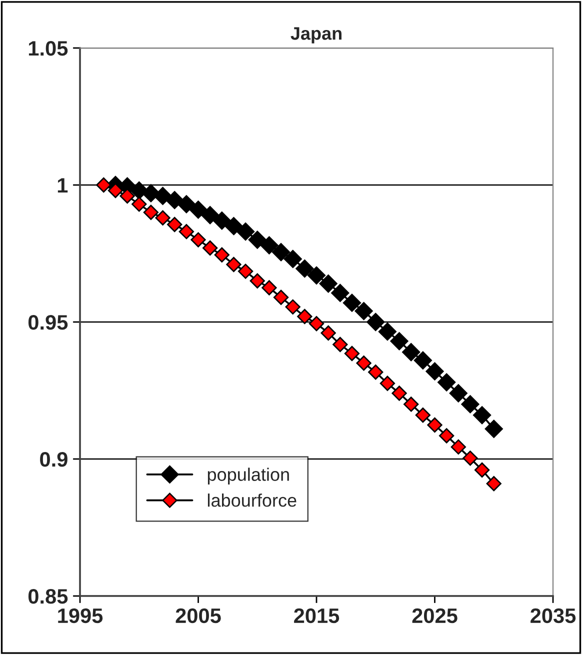 This screenshot has width=582, height=655. What do you see at coordinates (252, 500) in the screenshot?
I see `legend-label: labourforce` at bounding box center [252, 500].